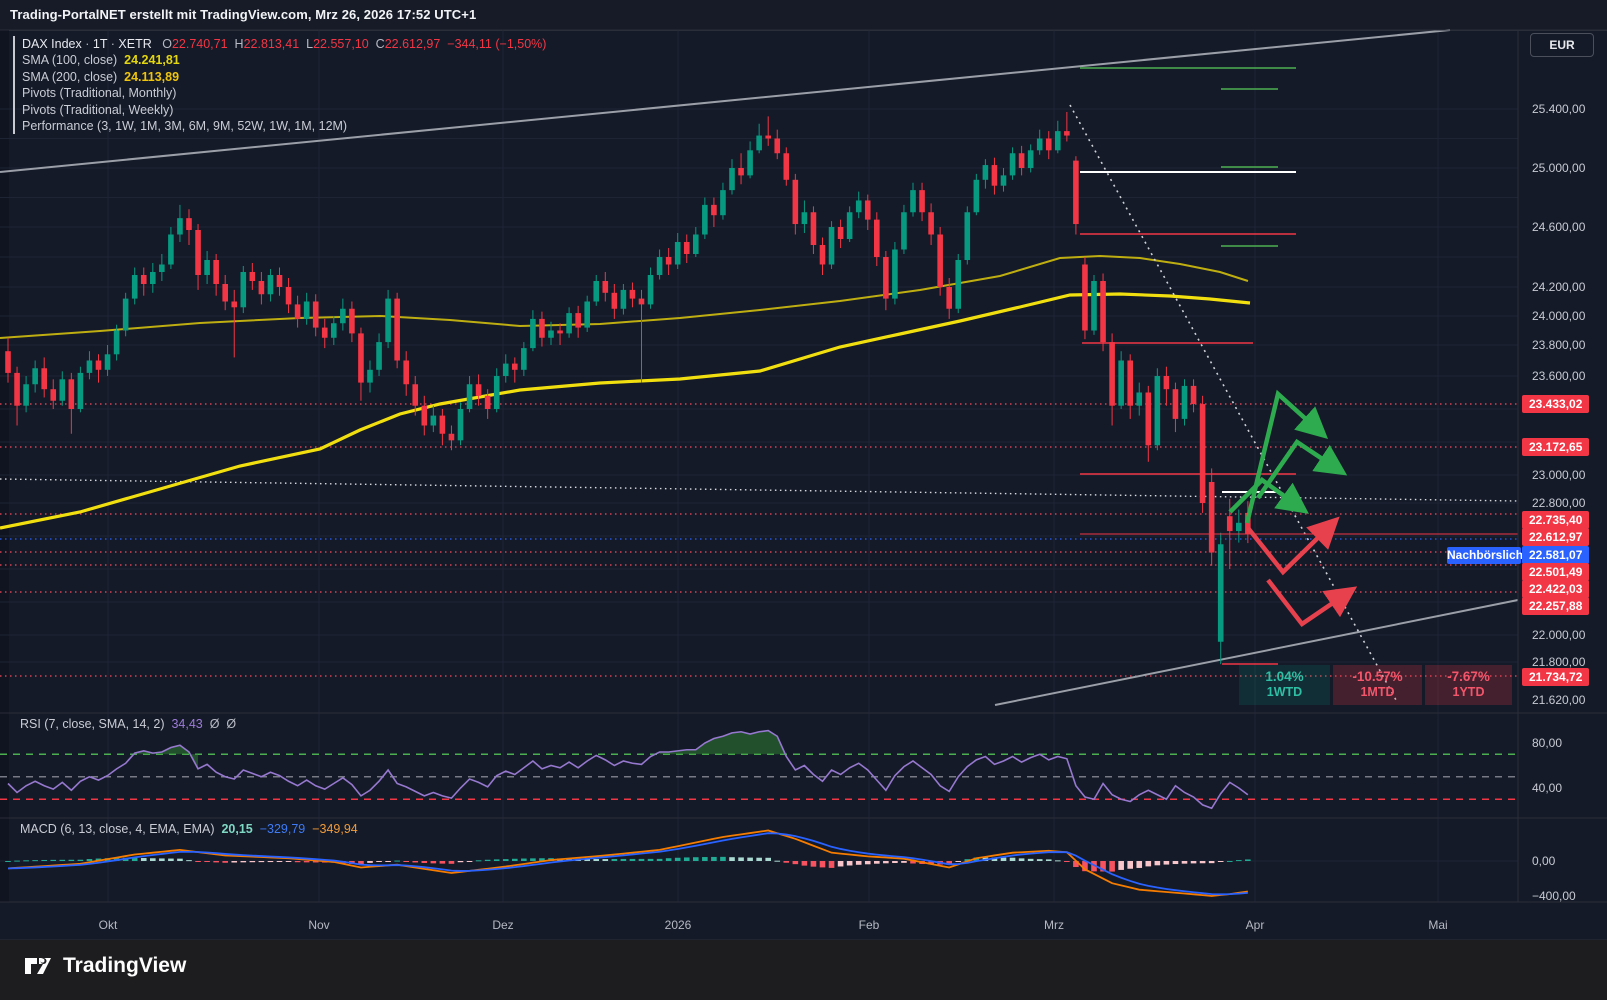  I want to click on performance-cell-1mtd: -10.57% 1MTD, so click(1377, 685).